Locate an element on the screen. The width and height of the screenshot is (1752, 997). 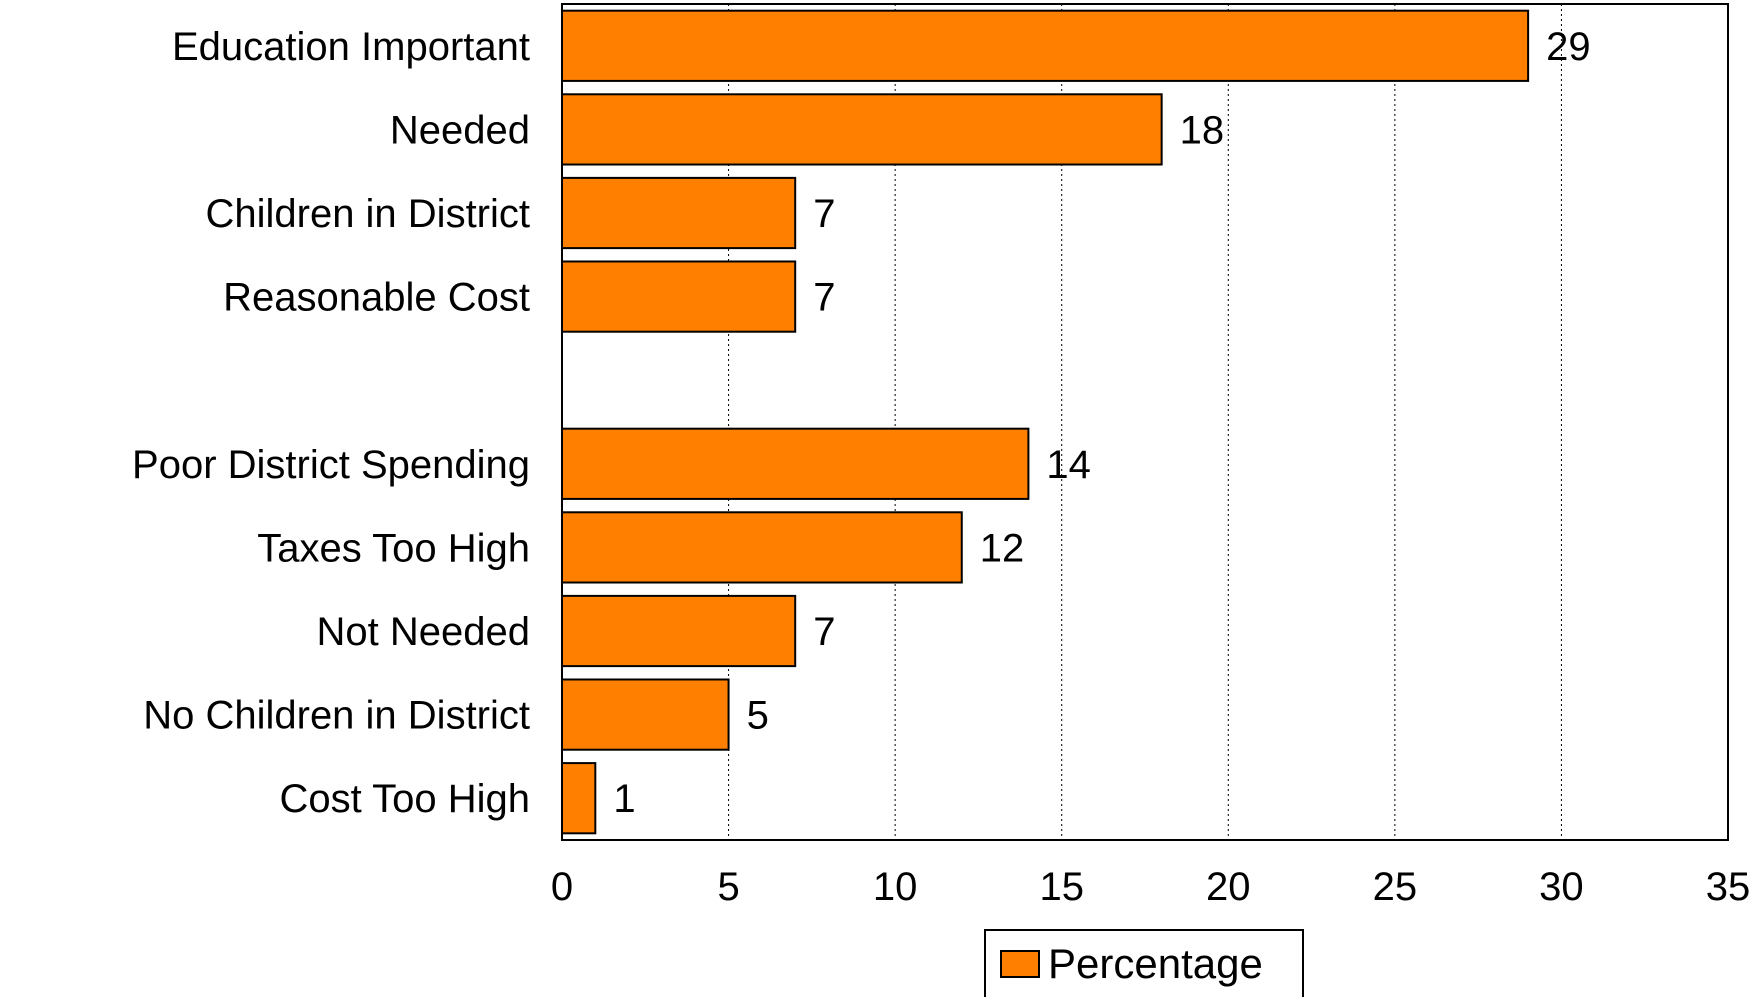
category-label-2: Children in District is located at coordinates (367, 214).